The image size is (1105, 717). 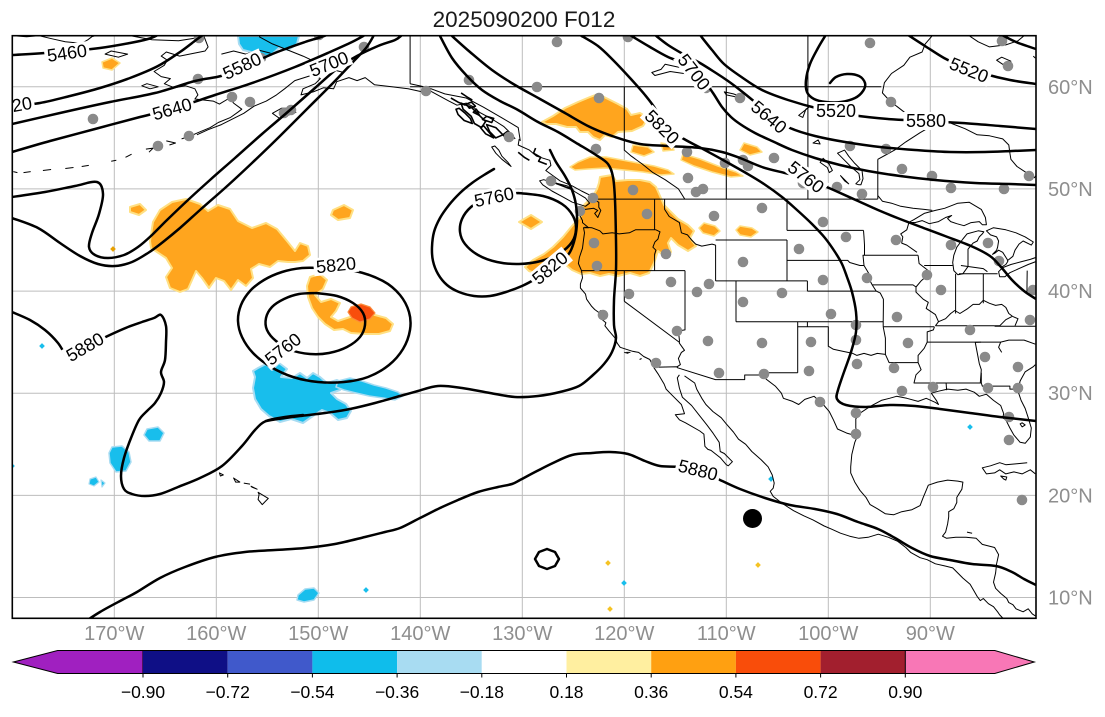 I want to click on svg-text: 40°N, so click(x=1070, y=292).